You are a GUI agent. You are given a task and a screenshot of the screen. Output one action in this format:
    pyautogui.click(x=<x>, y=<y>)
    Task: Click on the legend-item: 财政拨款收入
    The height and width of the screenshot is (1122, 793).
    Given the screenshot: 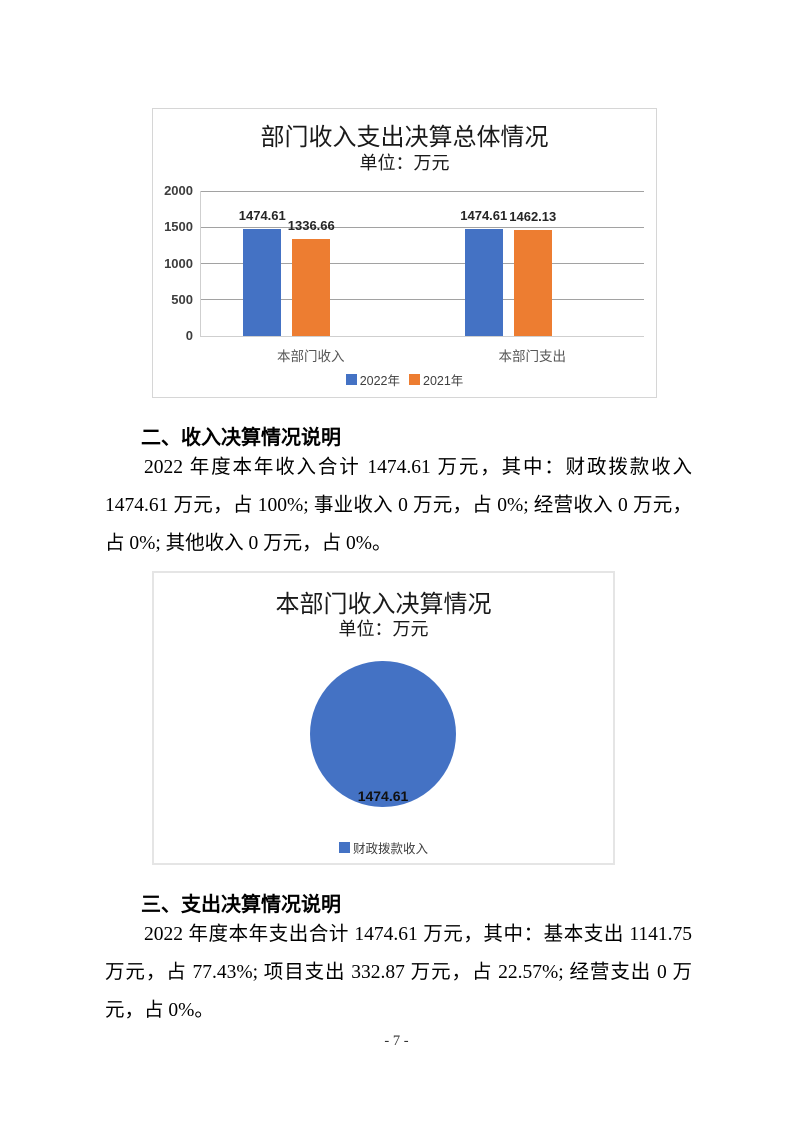 What is the action you would take?
    pyautogui.click(x=383, y=847)
    